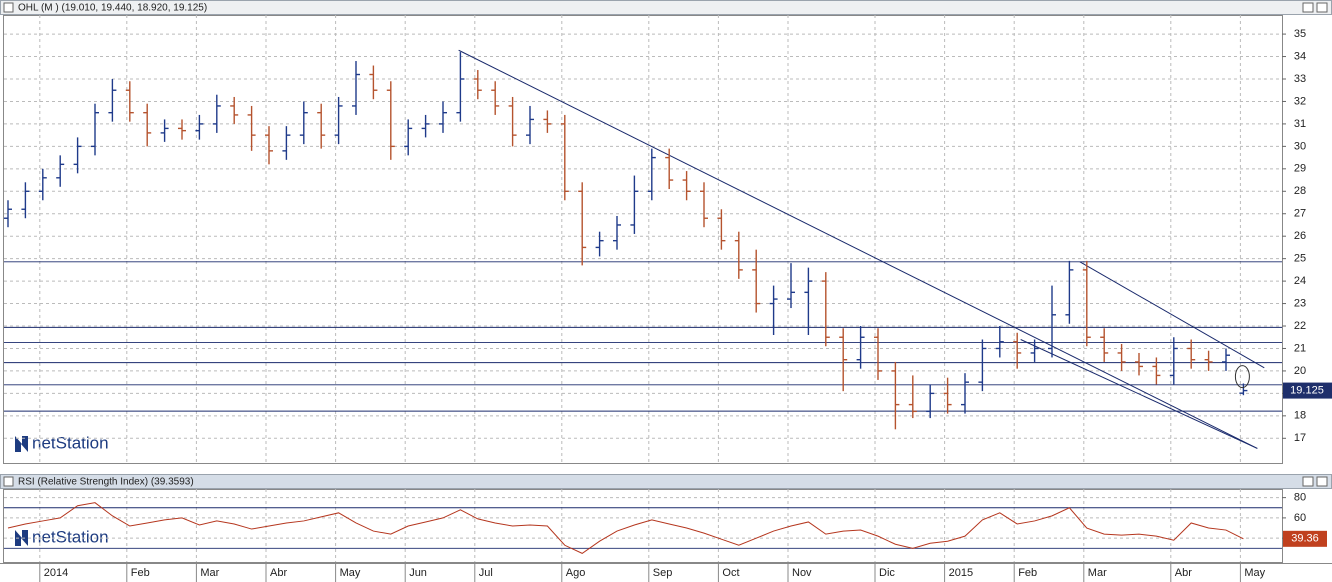 The image size is (1332, 582). Describe the element at coordinates (1300, 56) in the screenshot. I see `y-tick-label: 34` at that location.